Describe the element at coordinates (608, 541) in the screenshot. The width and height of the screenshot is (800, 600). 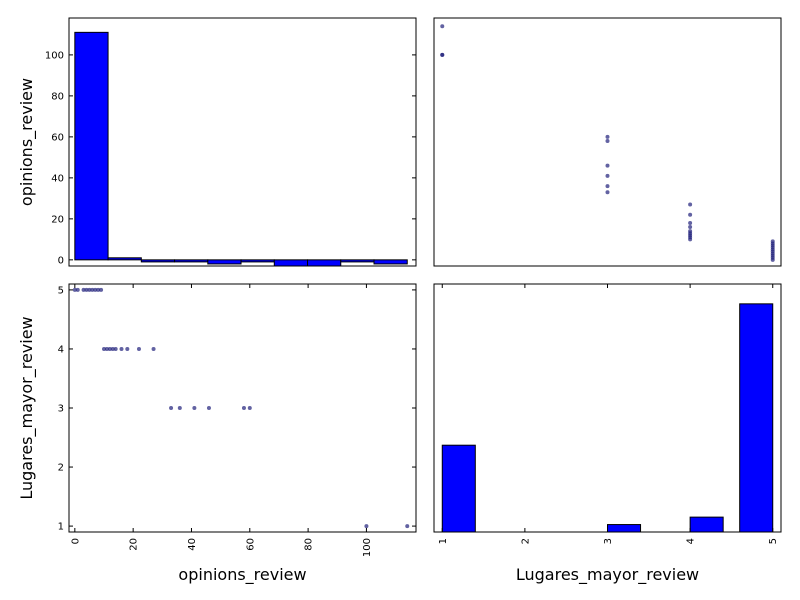
I see `lugares-hist-xtick-label-3: 3` at that location.